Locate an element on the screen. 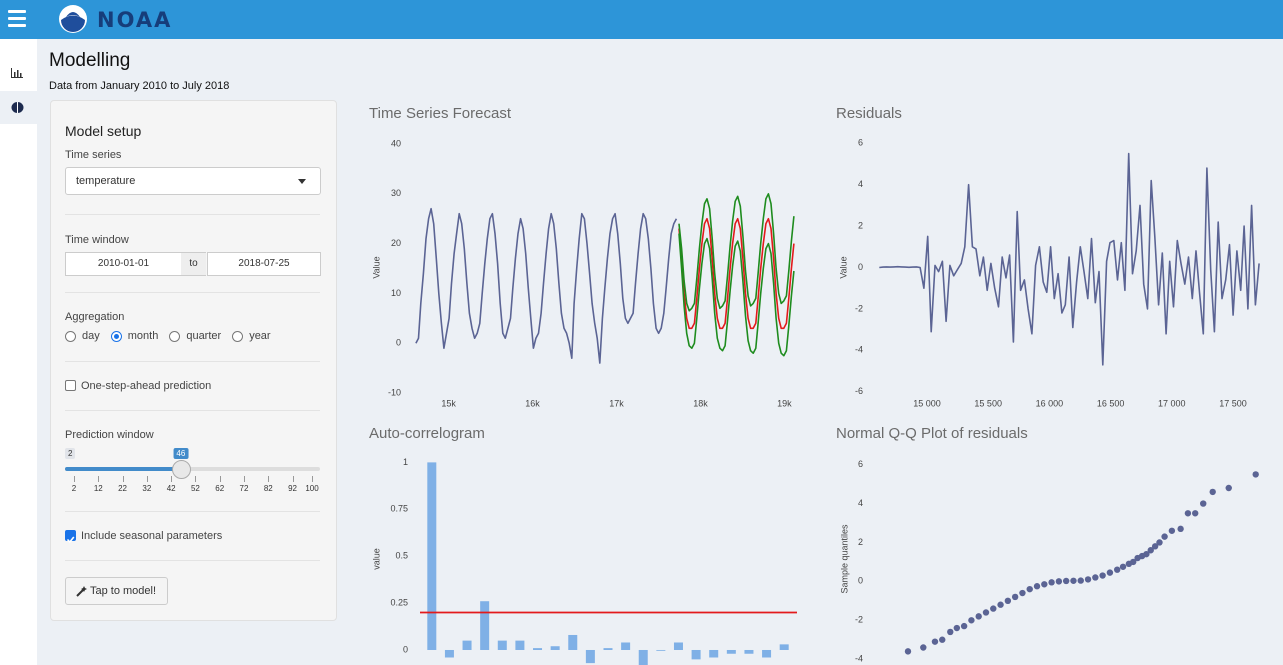 The image size is (1283, 665). radio-option: month is located at coordinates (134, 336).